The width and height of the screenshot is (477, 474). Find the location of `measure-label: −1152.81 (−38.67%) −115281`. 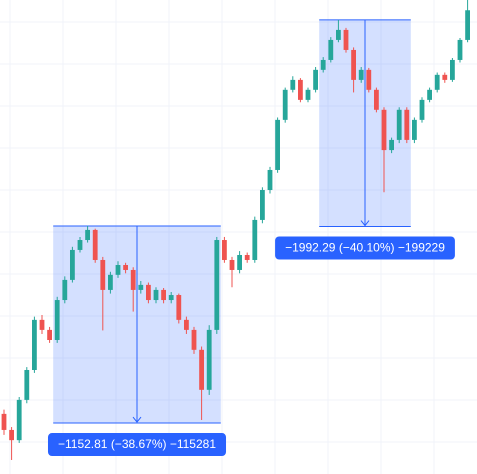

measure-label: −1152.81 (−38.67%) −115281 is located at coordinates (137, 444).